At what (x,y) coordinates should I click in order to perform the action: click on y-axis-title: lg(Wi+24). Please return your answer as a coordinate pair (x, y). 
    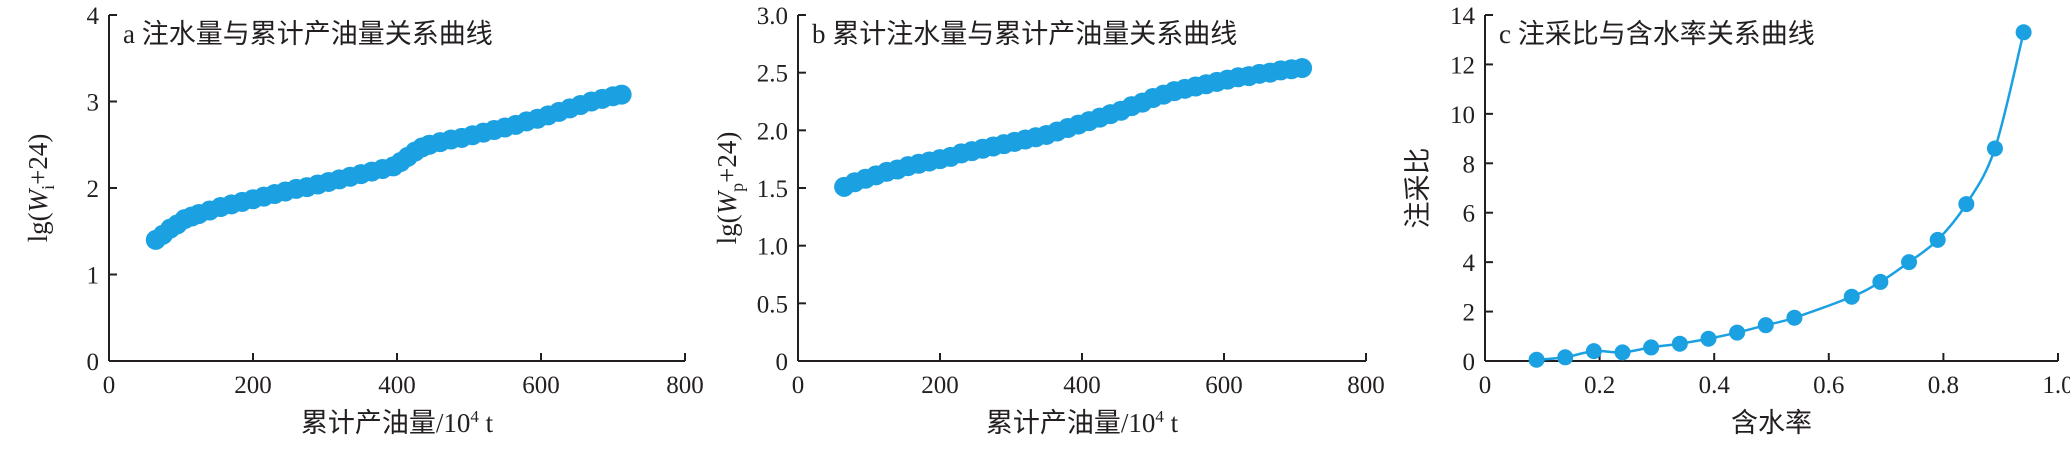
    Looking at the image, I should click on (40, 188).